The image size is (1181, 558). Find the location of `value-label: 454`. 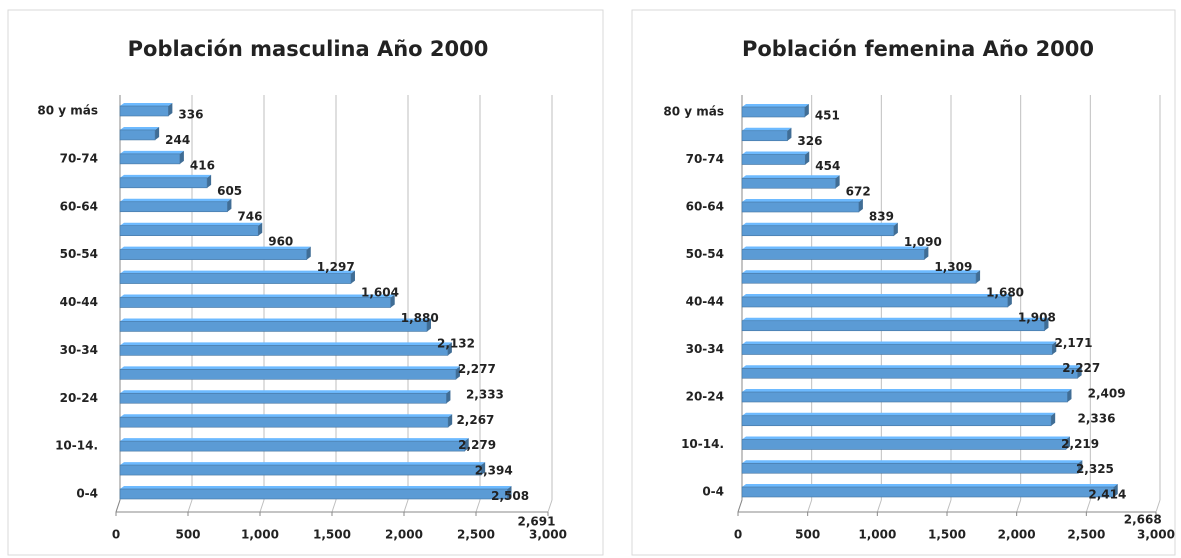

value-label: 454 is located at coordinates (827, 166).